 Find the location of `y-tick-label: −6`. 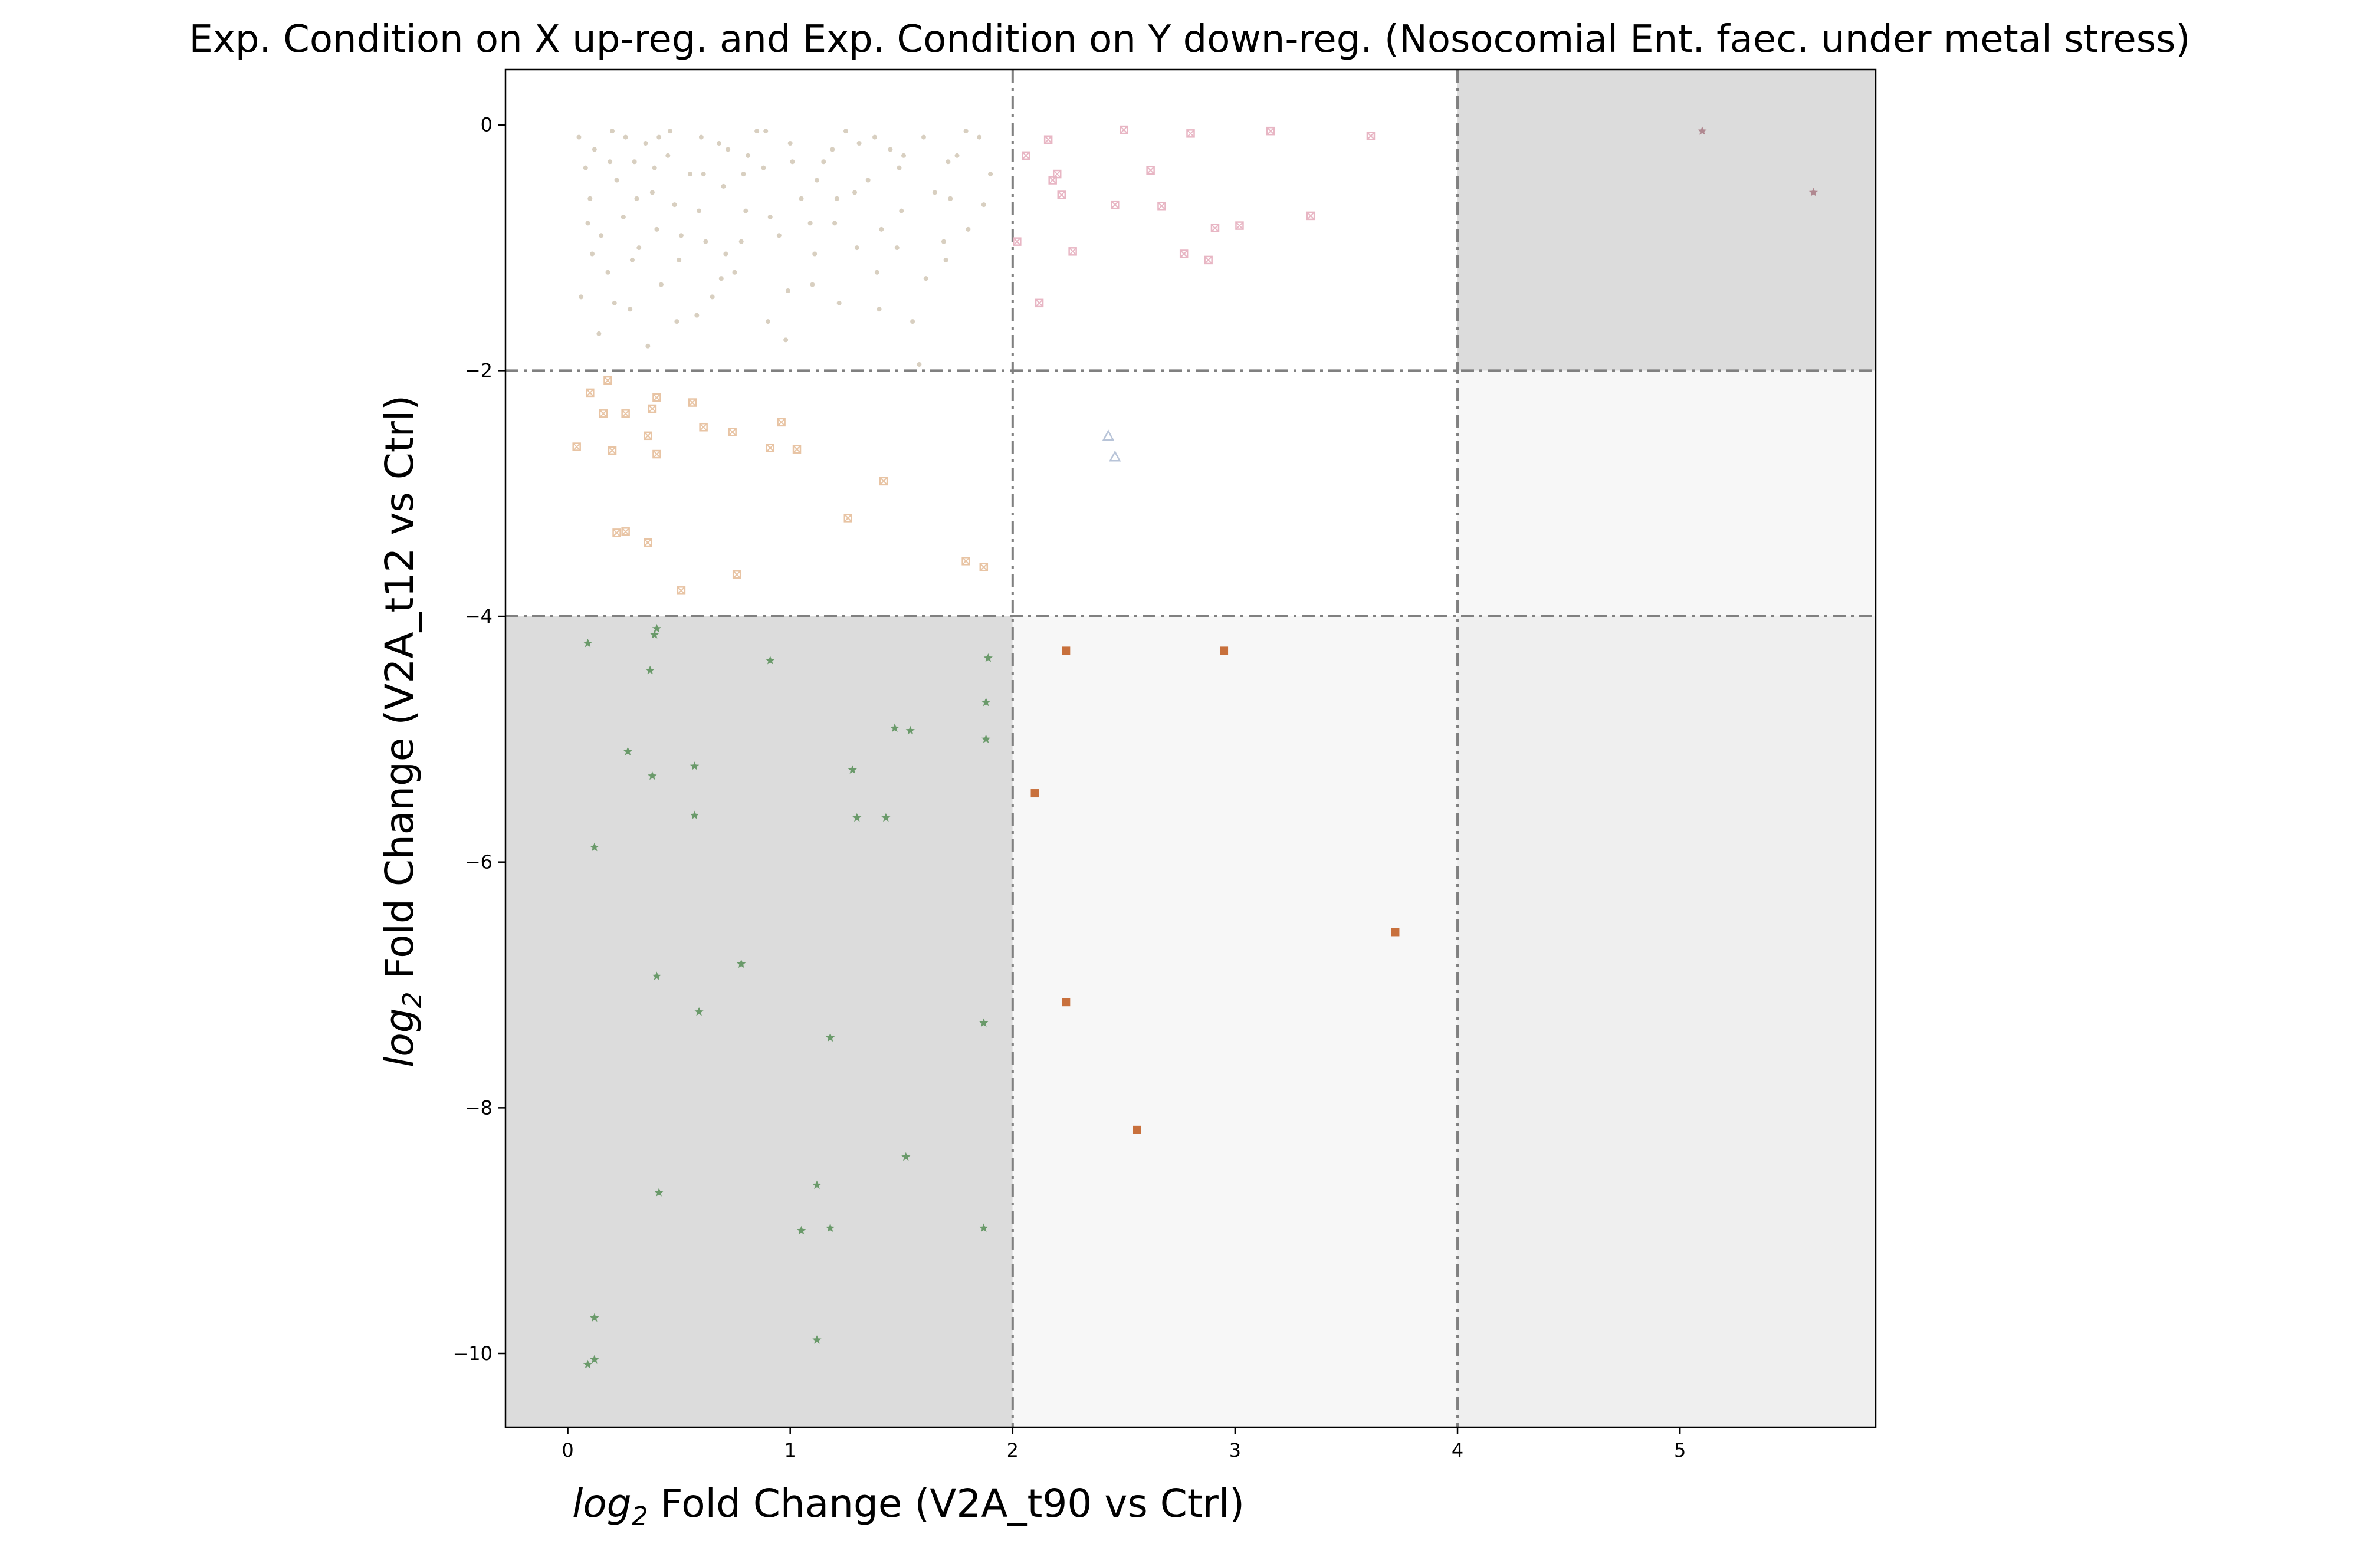

y-tick-label: −6 is located at coordinates (479, 862).